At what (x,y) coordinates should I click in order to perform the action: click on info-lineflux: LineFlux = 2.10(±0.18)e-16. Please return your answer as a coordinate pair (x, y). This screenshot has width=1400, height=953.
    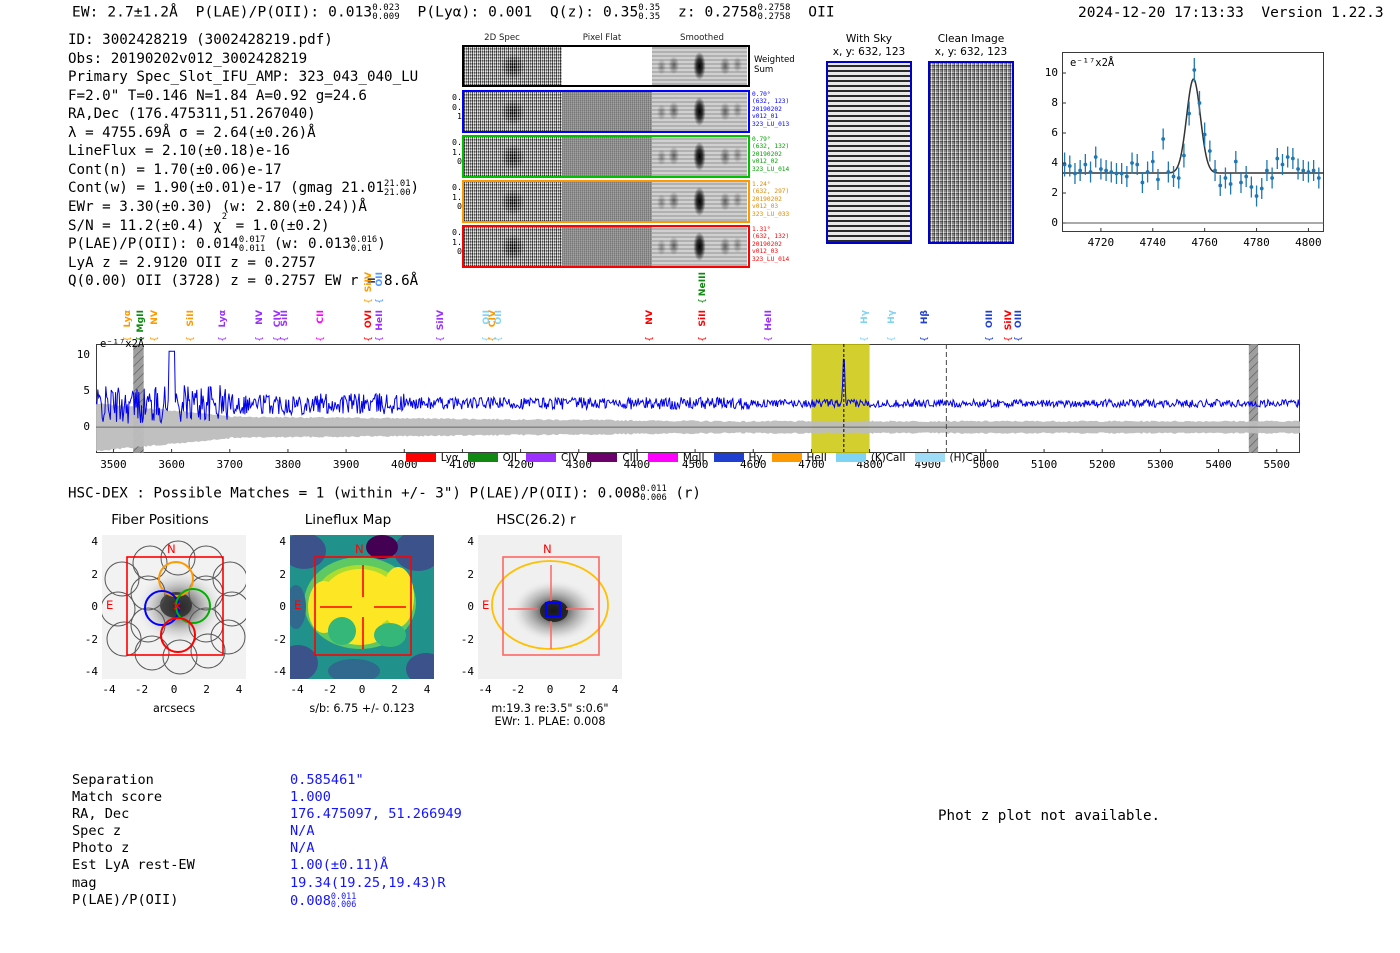
    Looking at the image, I should click on (179, 151).